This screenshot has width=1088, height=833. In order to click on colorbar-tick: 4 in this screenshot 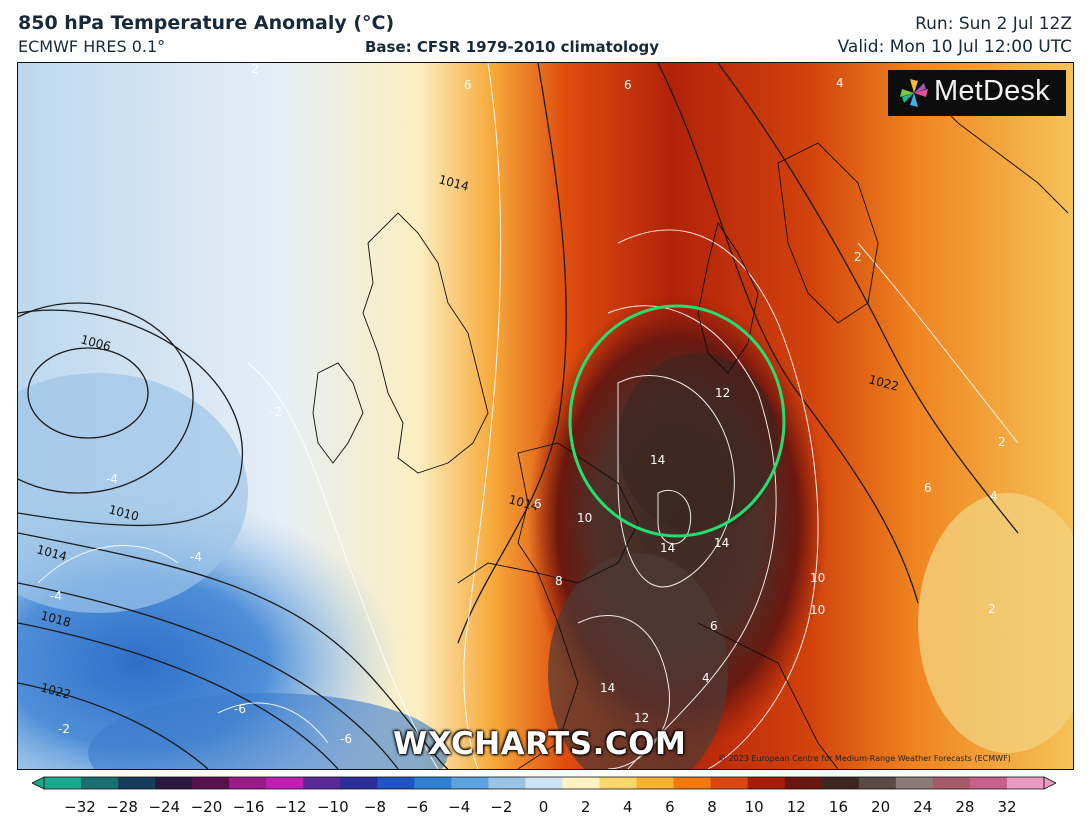, I will do `click(627, 807)`.